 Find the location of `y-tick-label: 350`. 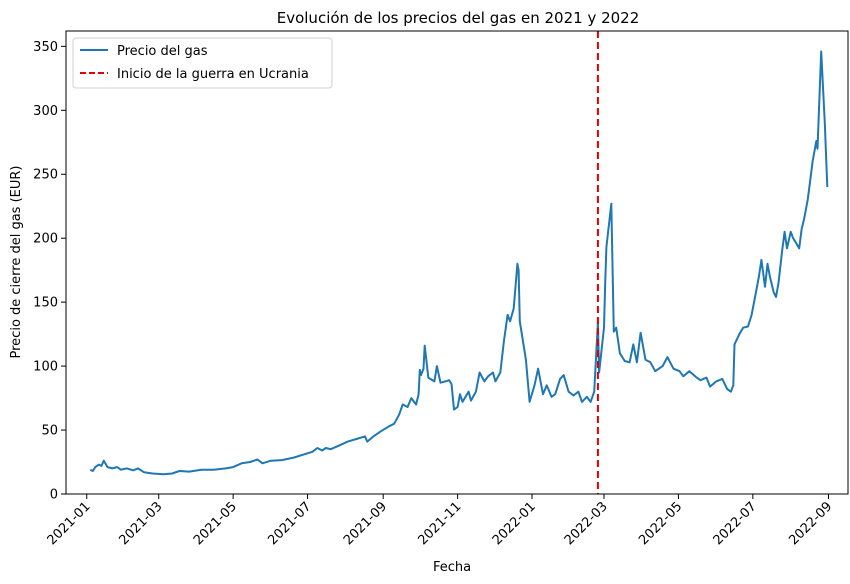

y-tick-label: 350 is located at coordinates (45, 47).